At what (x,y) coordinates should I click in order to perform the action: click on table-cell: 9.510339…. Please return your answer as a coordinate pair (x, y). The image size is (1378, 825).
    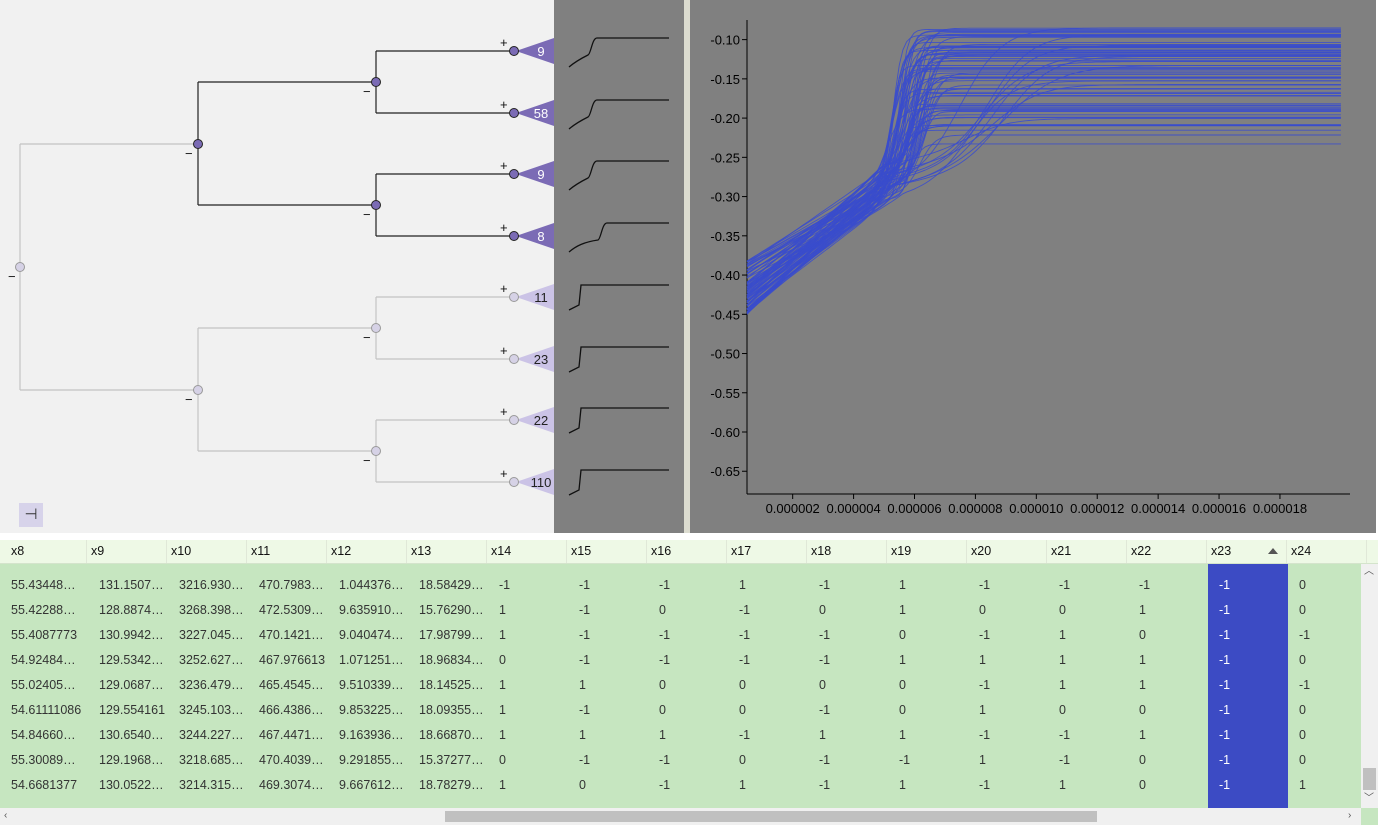
    Looking at the image, I should click on (371, 685).